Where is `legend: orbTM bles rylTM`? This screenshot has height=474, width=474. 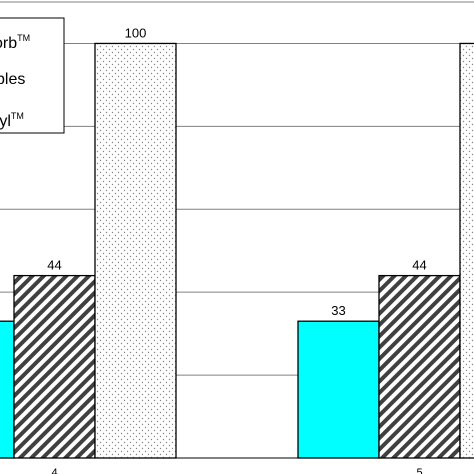 legend: orbTM bles rylTM is located at coordinates (32, 75).